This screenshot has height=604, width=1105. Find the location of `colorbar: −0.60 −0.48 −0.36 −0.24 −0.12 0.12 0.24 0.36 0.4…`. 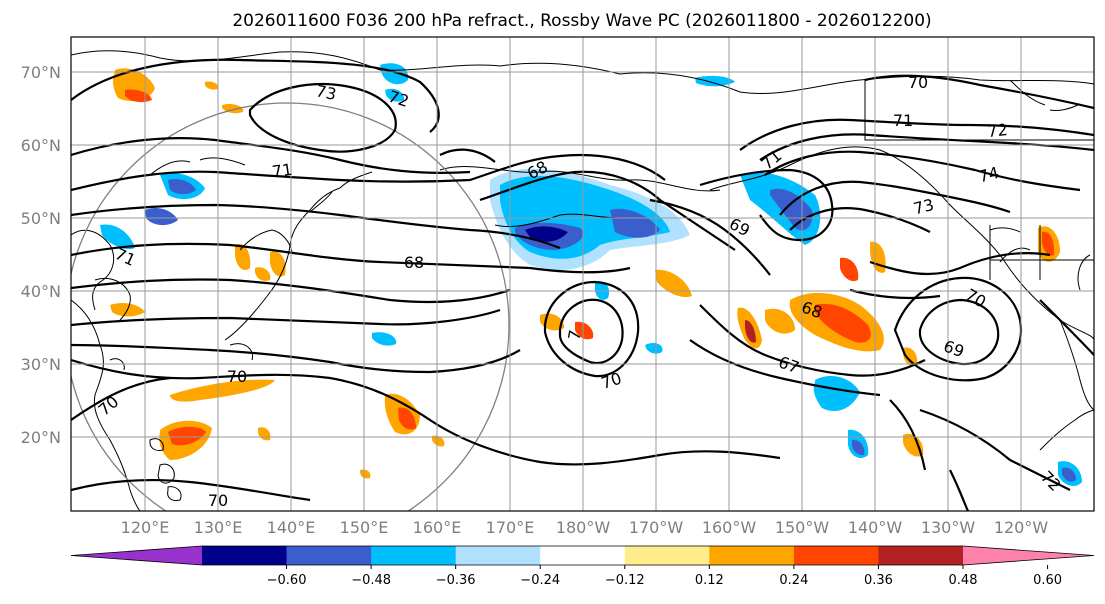

colorbar: −0.60 −0.48 −0.36 −0.24 −0.12 0.12 0.24 0.36 0.4… is located at coordinates (582, 566).